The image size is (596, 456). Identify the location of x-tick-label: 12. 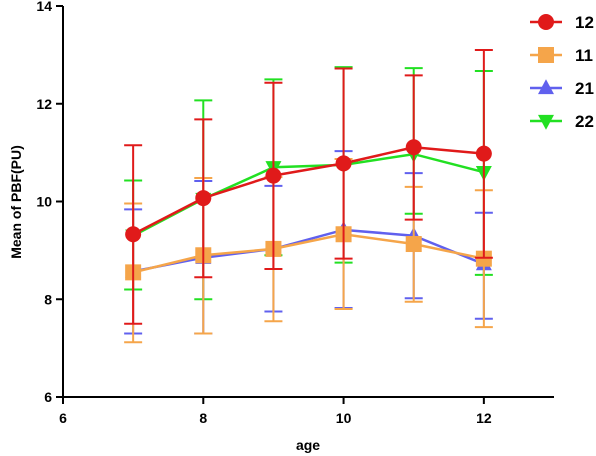
(484, 418).